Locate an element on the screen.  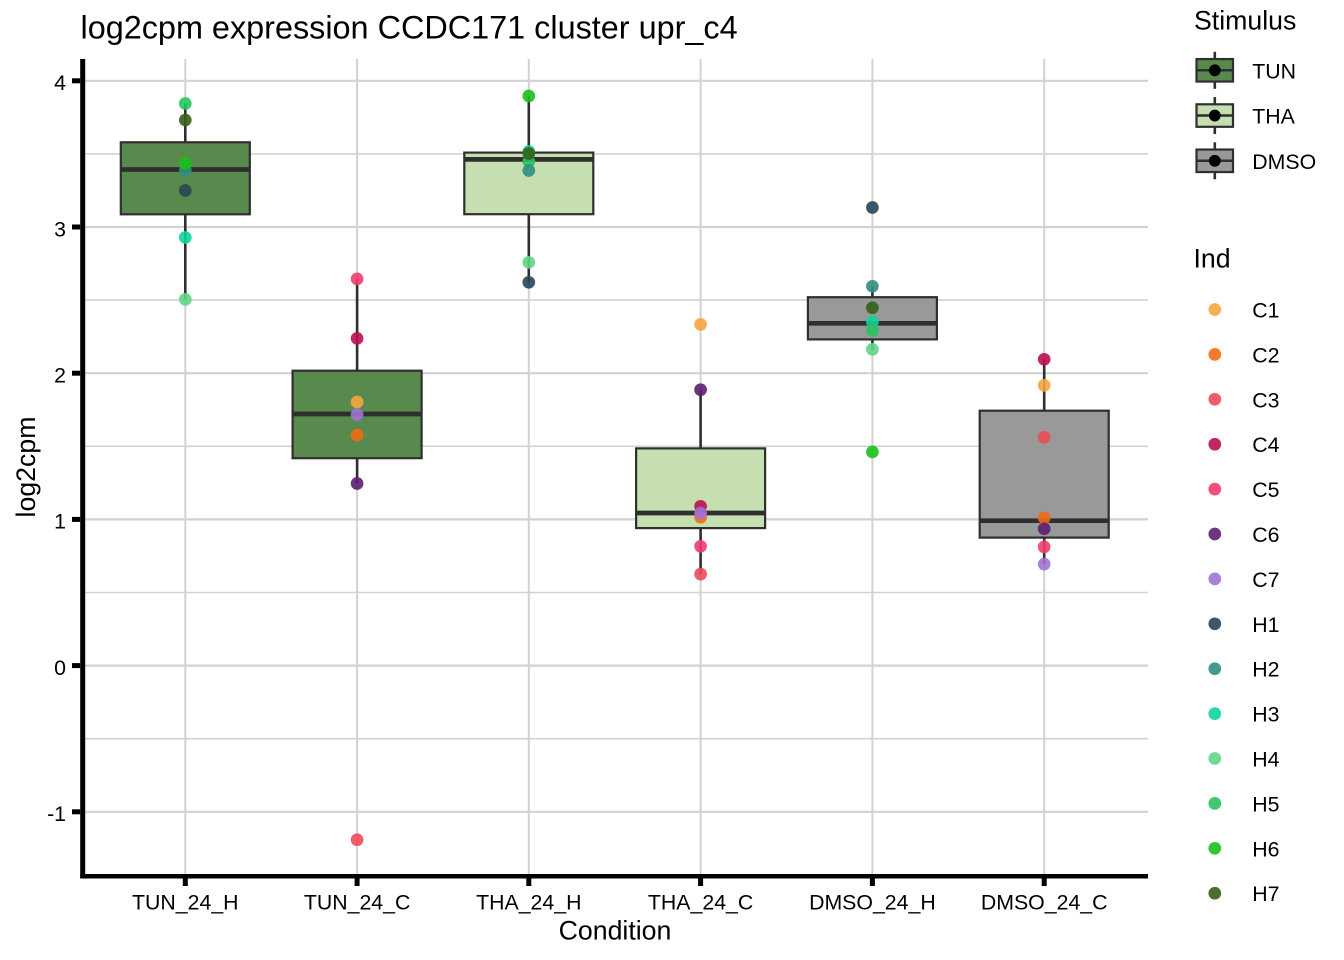
svg-text: H4 is located at coordinates (1265, 760).